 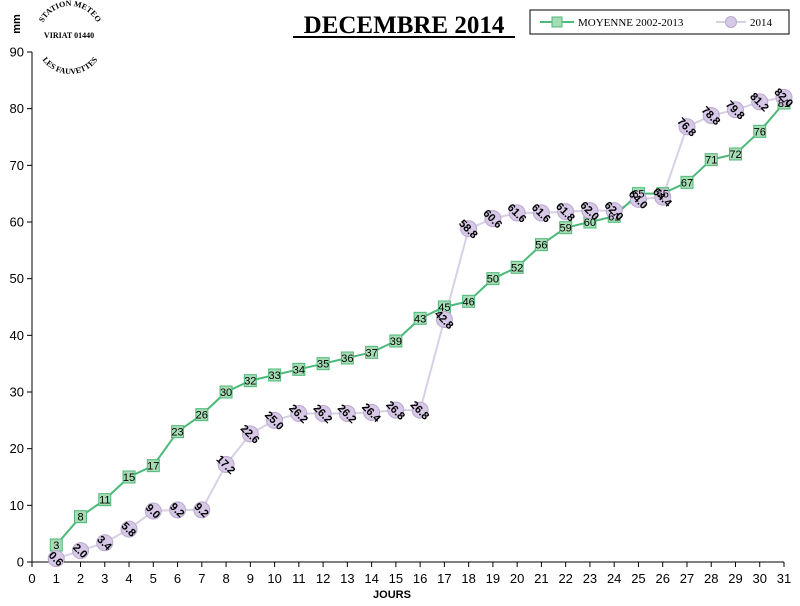 What do you see at coordinates (70, 12) in the screenshot?
I see `stamp-top-text: STATION METEO` at bounding box center [70, 12].